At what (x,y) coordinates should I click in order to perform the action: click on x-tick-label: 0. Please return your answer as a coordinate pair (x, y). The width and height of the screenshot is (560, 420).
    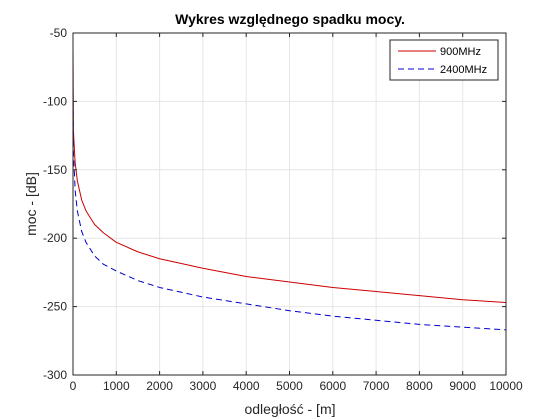
    Looking at the image, I should click on (73, 386).